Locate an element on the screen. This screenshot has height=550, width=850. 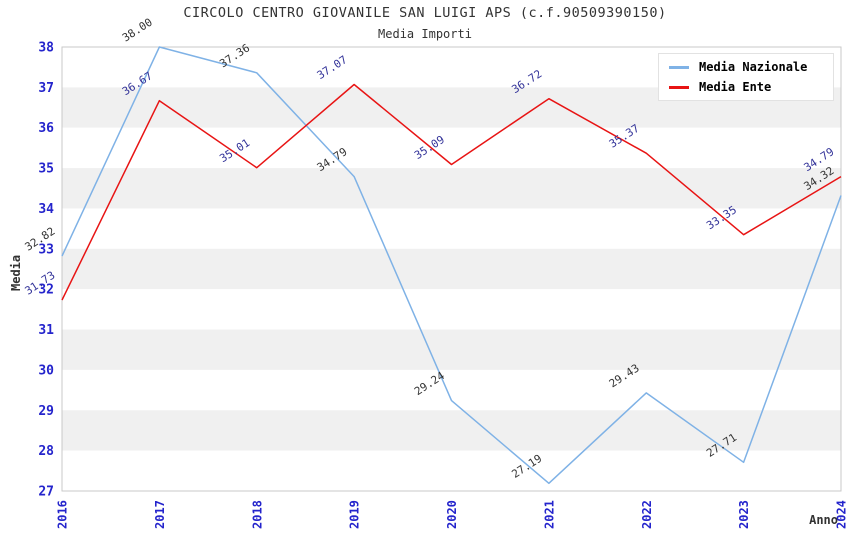
y-tick-label: 33 is located at coordinates (46, 249).